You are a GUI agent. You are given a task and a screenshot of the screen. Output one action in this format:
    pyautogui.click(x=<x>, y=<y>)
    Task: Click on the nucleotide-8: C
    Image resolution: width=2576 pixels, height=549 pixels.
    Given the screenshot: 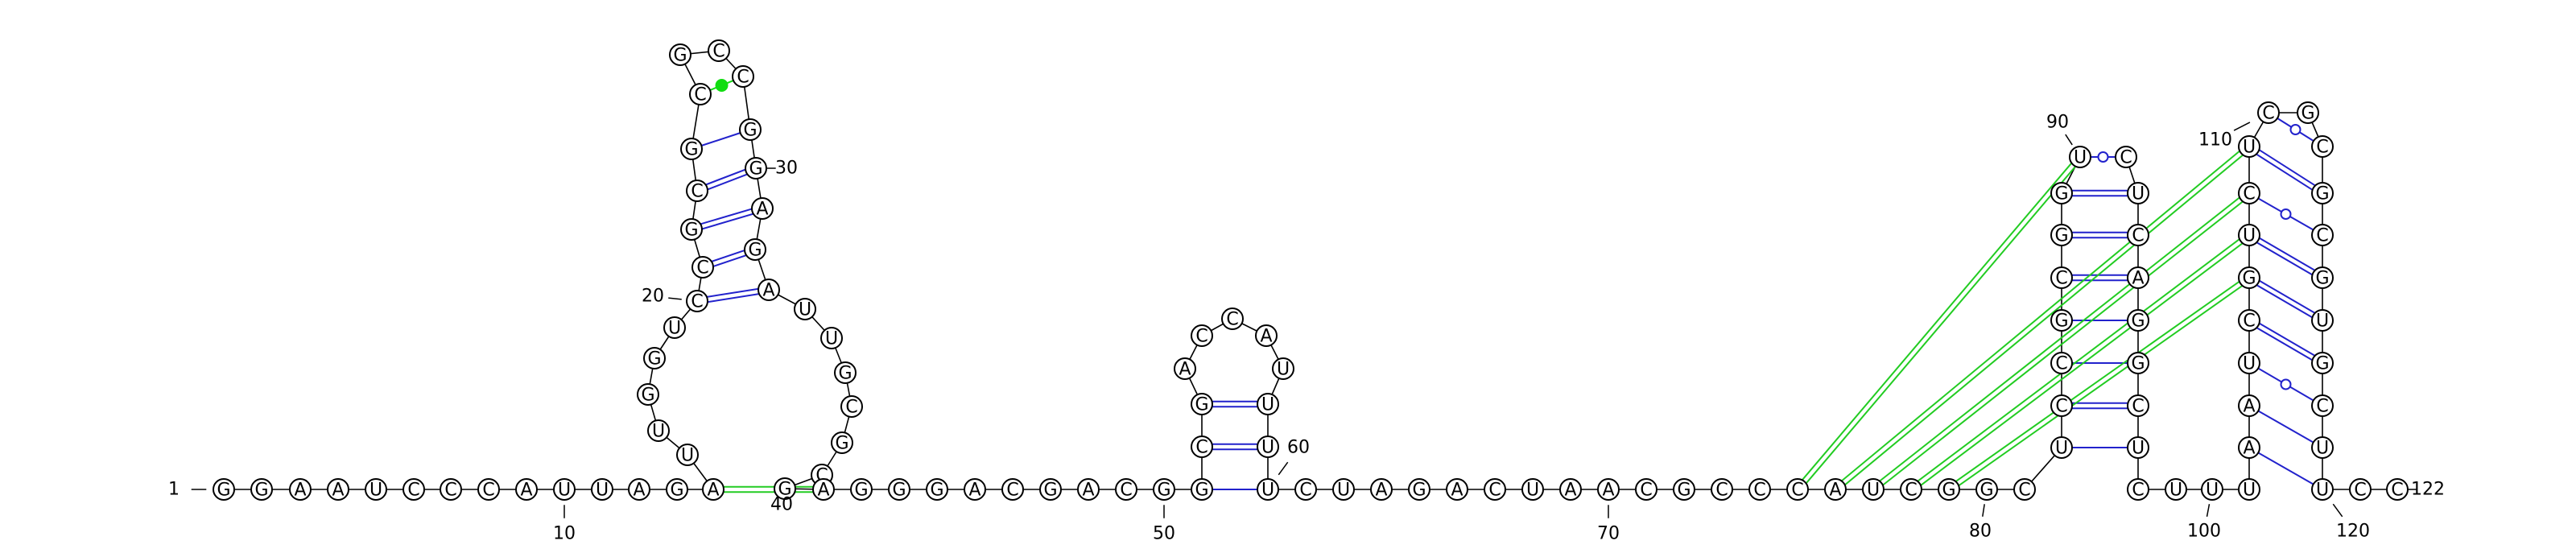 What is the action you would take?
    pyautogui.click(x=488, y=489)
    